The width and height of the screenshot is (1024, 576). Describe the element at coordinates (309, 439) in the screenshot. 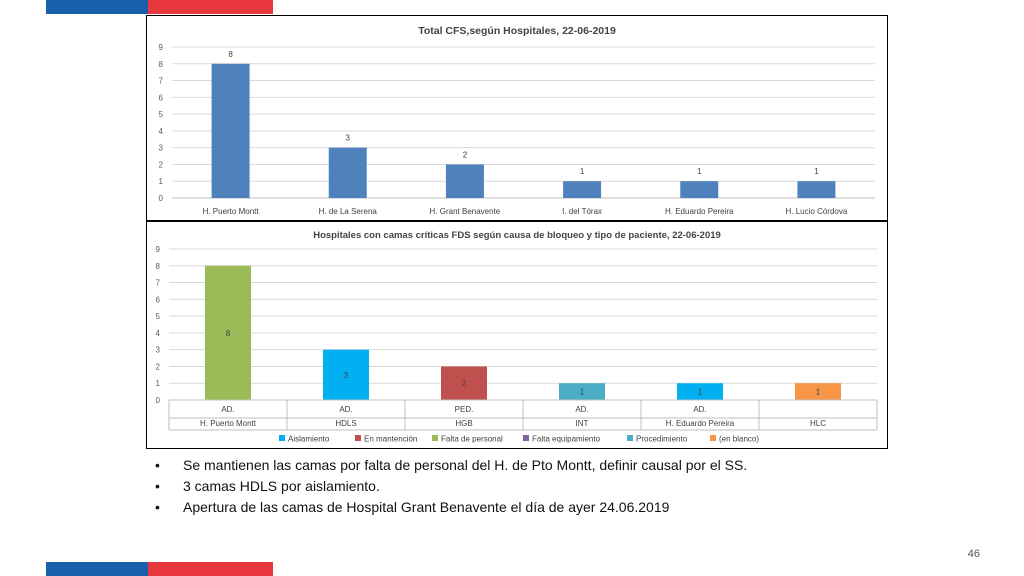

I see `legend-label: Aislamiento` at that location.